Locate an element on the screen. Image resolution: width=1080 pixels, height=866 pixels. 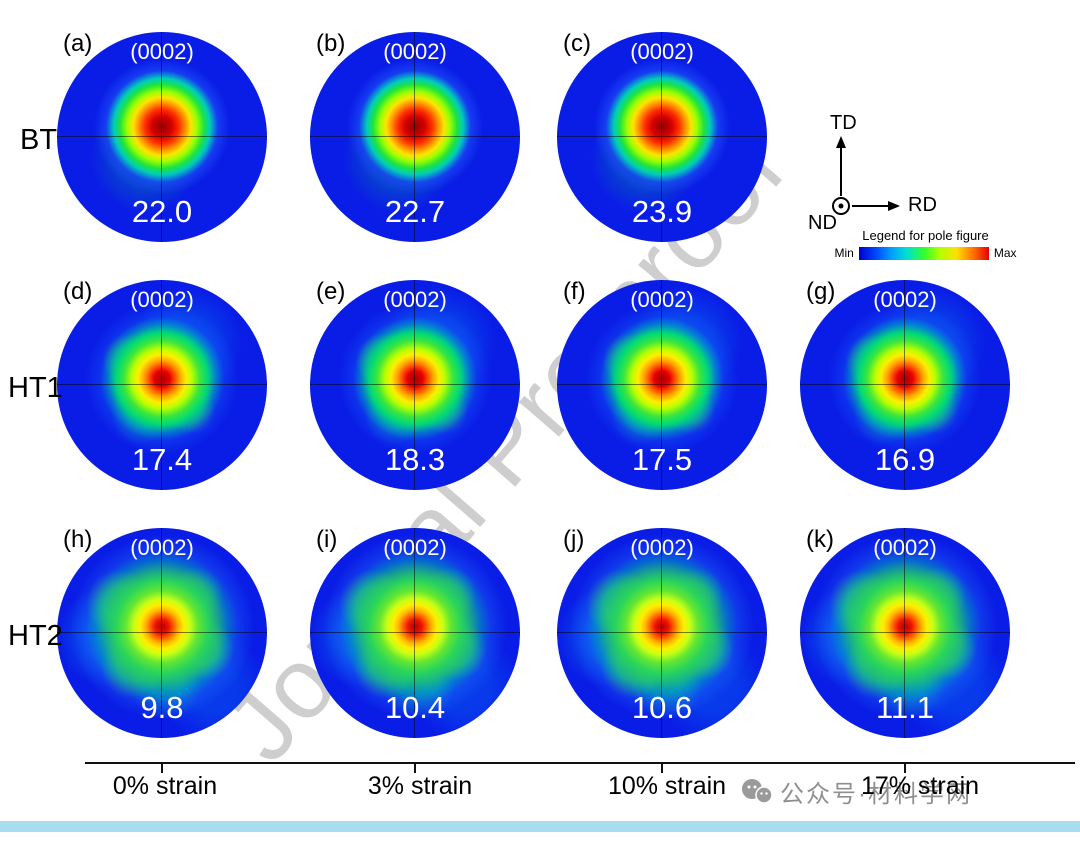
pole-figure-panel-g: (0002) 16.9 (g) is located at coordinates (905, 384).